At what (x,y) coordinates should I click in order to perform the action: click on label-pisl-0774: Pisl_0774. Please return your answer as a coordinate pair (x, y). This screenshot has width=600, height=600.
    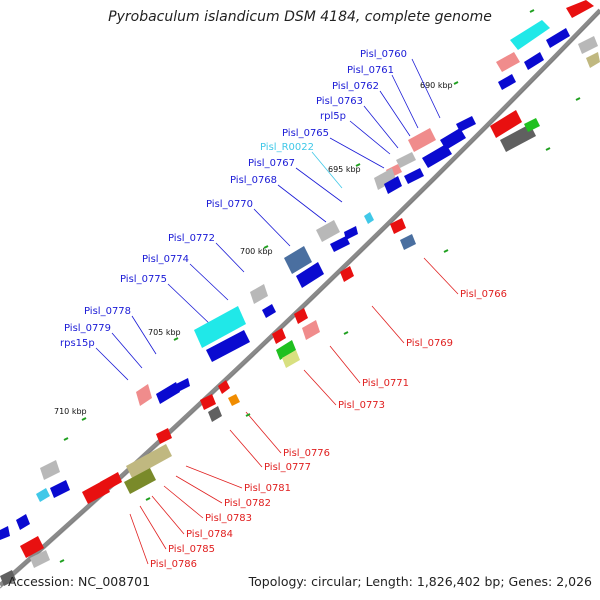
    Looking at the image, I should click on (165, 259).